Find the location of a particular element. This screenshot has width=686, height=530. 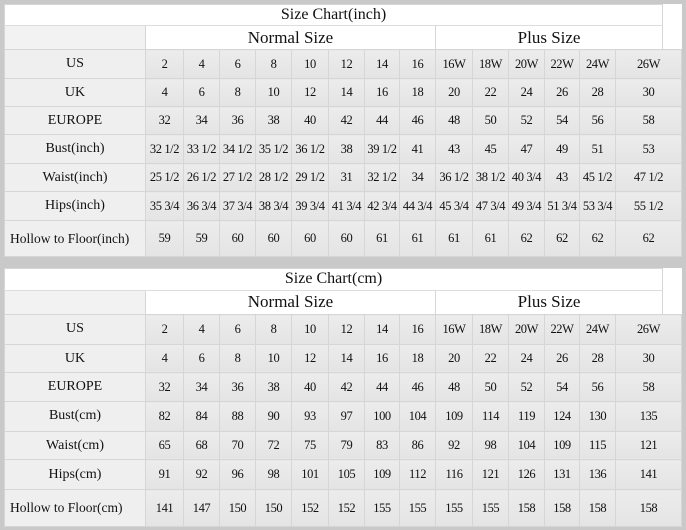

size-cell: 33 1/2 is located at coordinates (201, 149).